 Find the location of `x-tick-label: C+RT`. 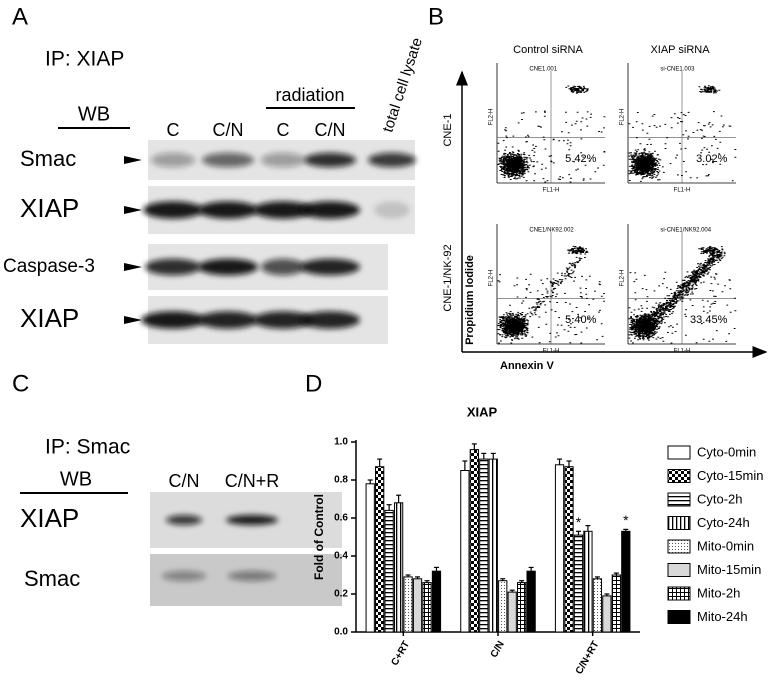

x-tick-label: C+RT is located at coordinates (400, 653).